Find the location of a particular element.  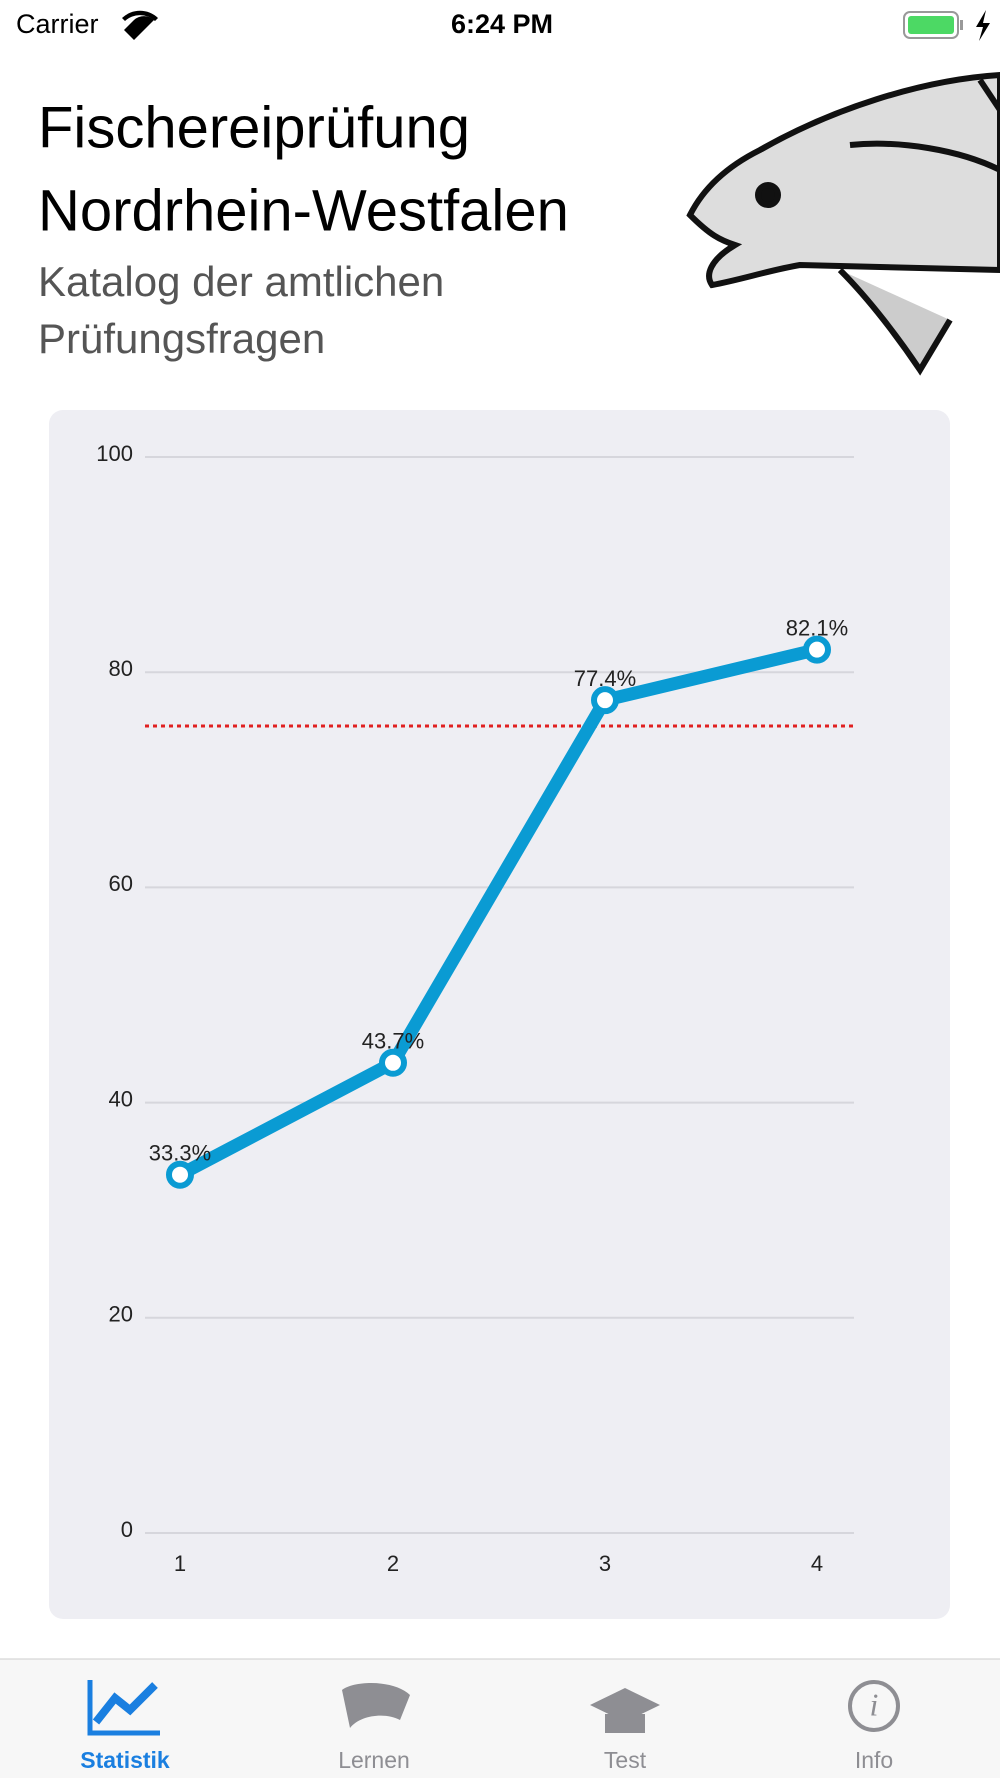

tab-bar is located at coordinates (500, 1718).